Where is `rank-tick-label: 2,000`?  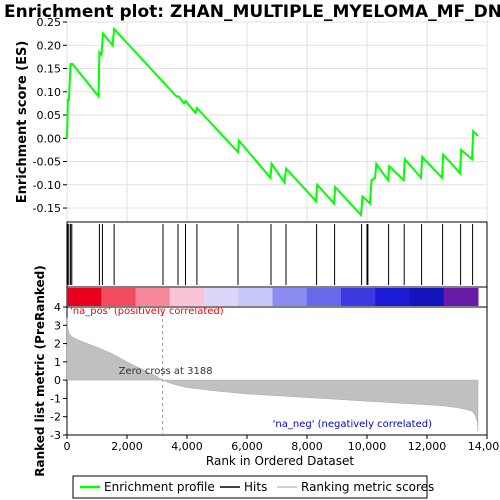
rank-tick-label: 2,000 is located at coordinates (127, 446).